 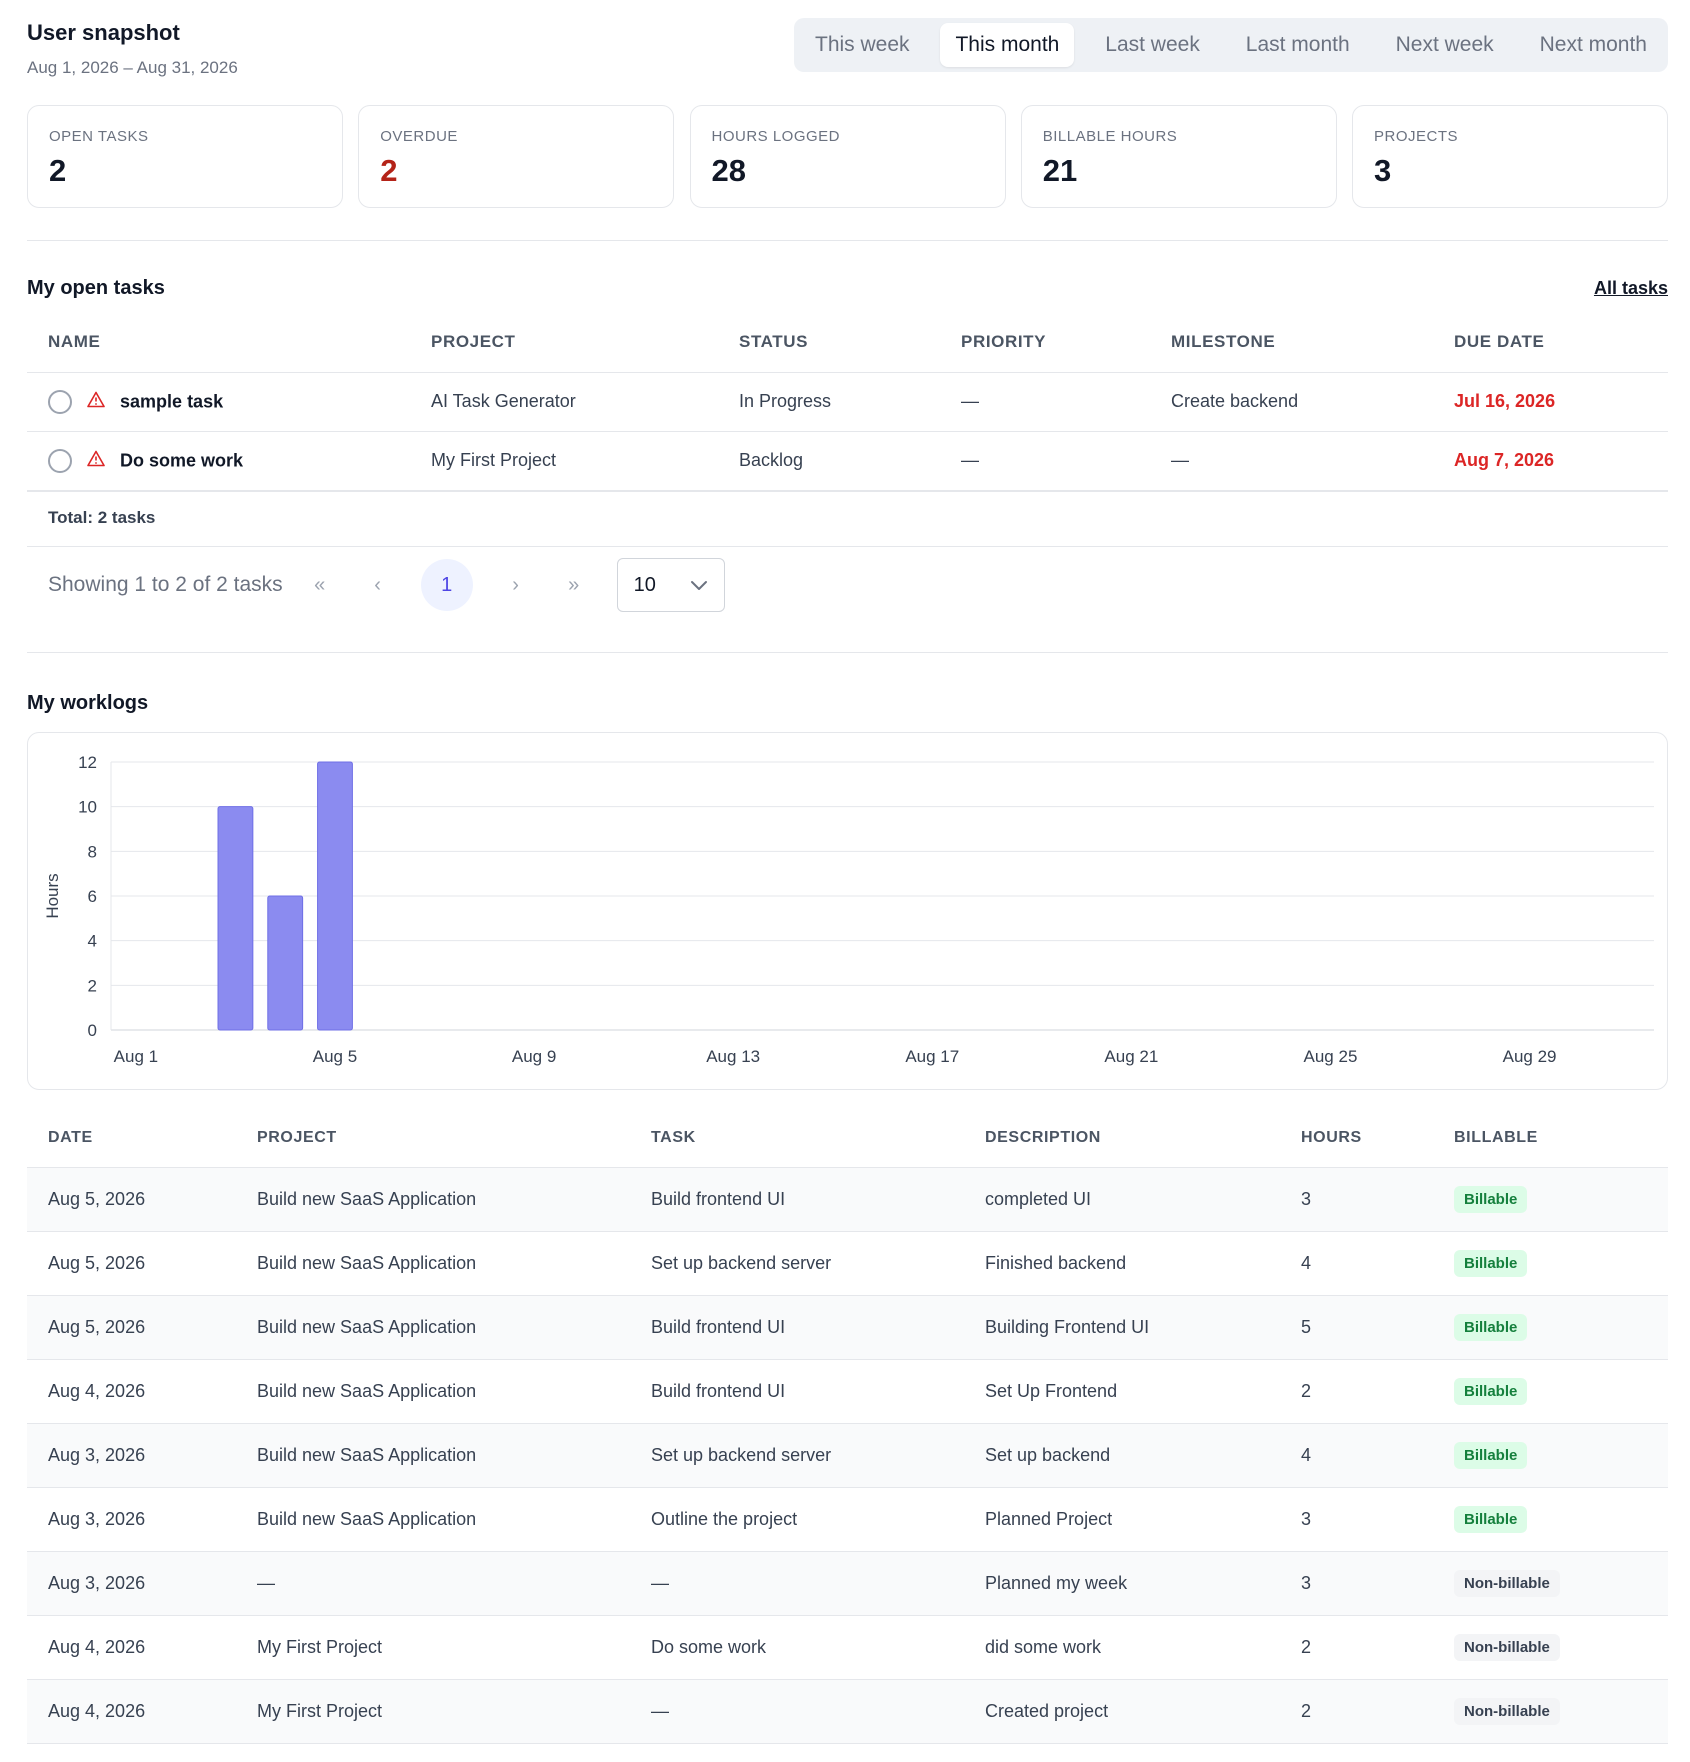 I want to click on worklog-description: Created project, so click(x=1122, y=1711).